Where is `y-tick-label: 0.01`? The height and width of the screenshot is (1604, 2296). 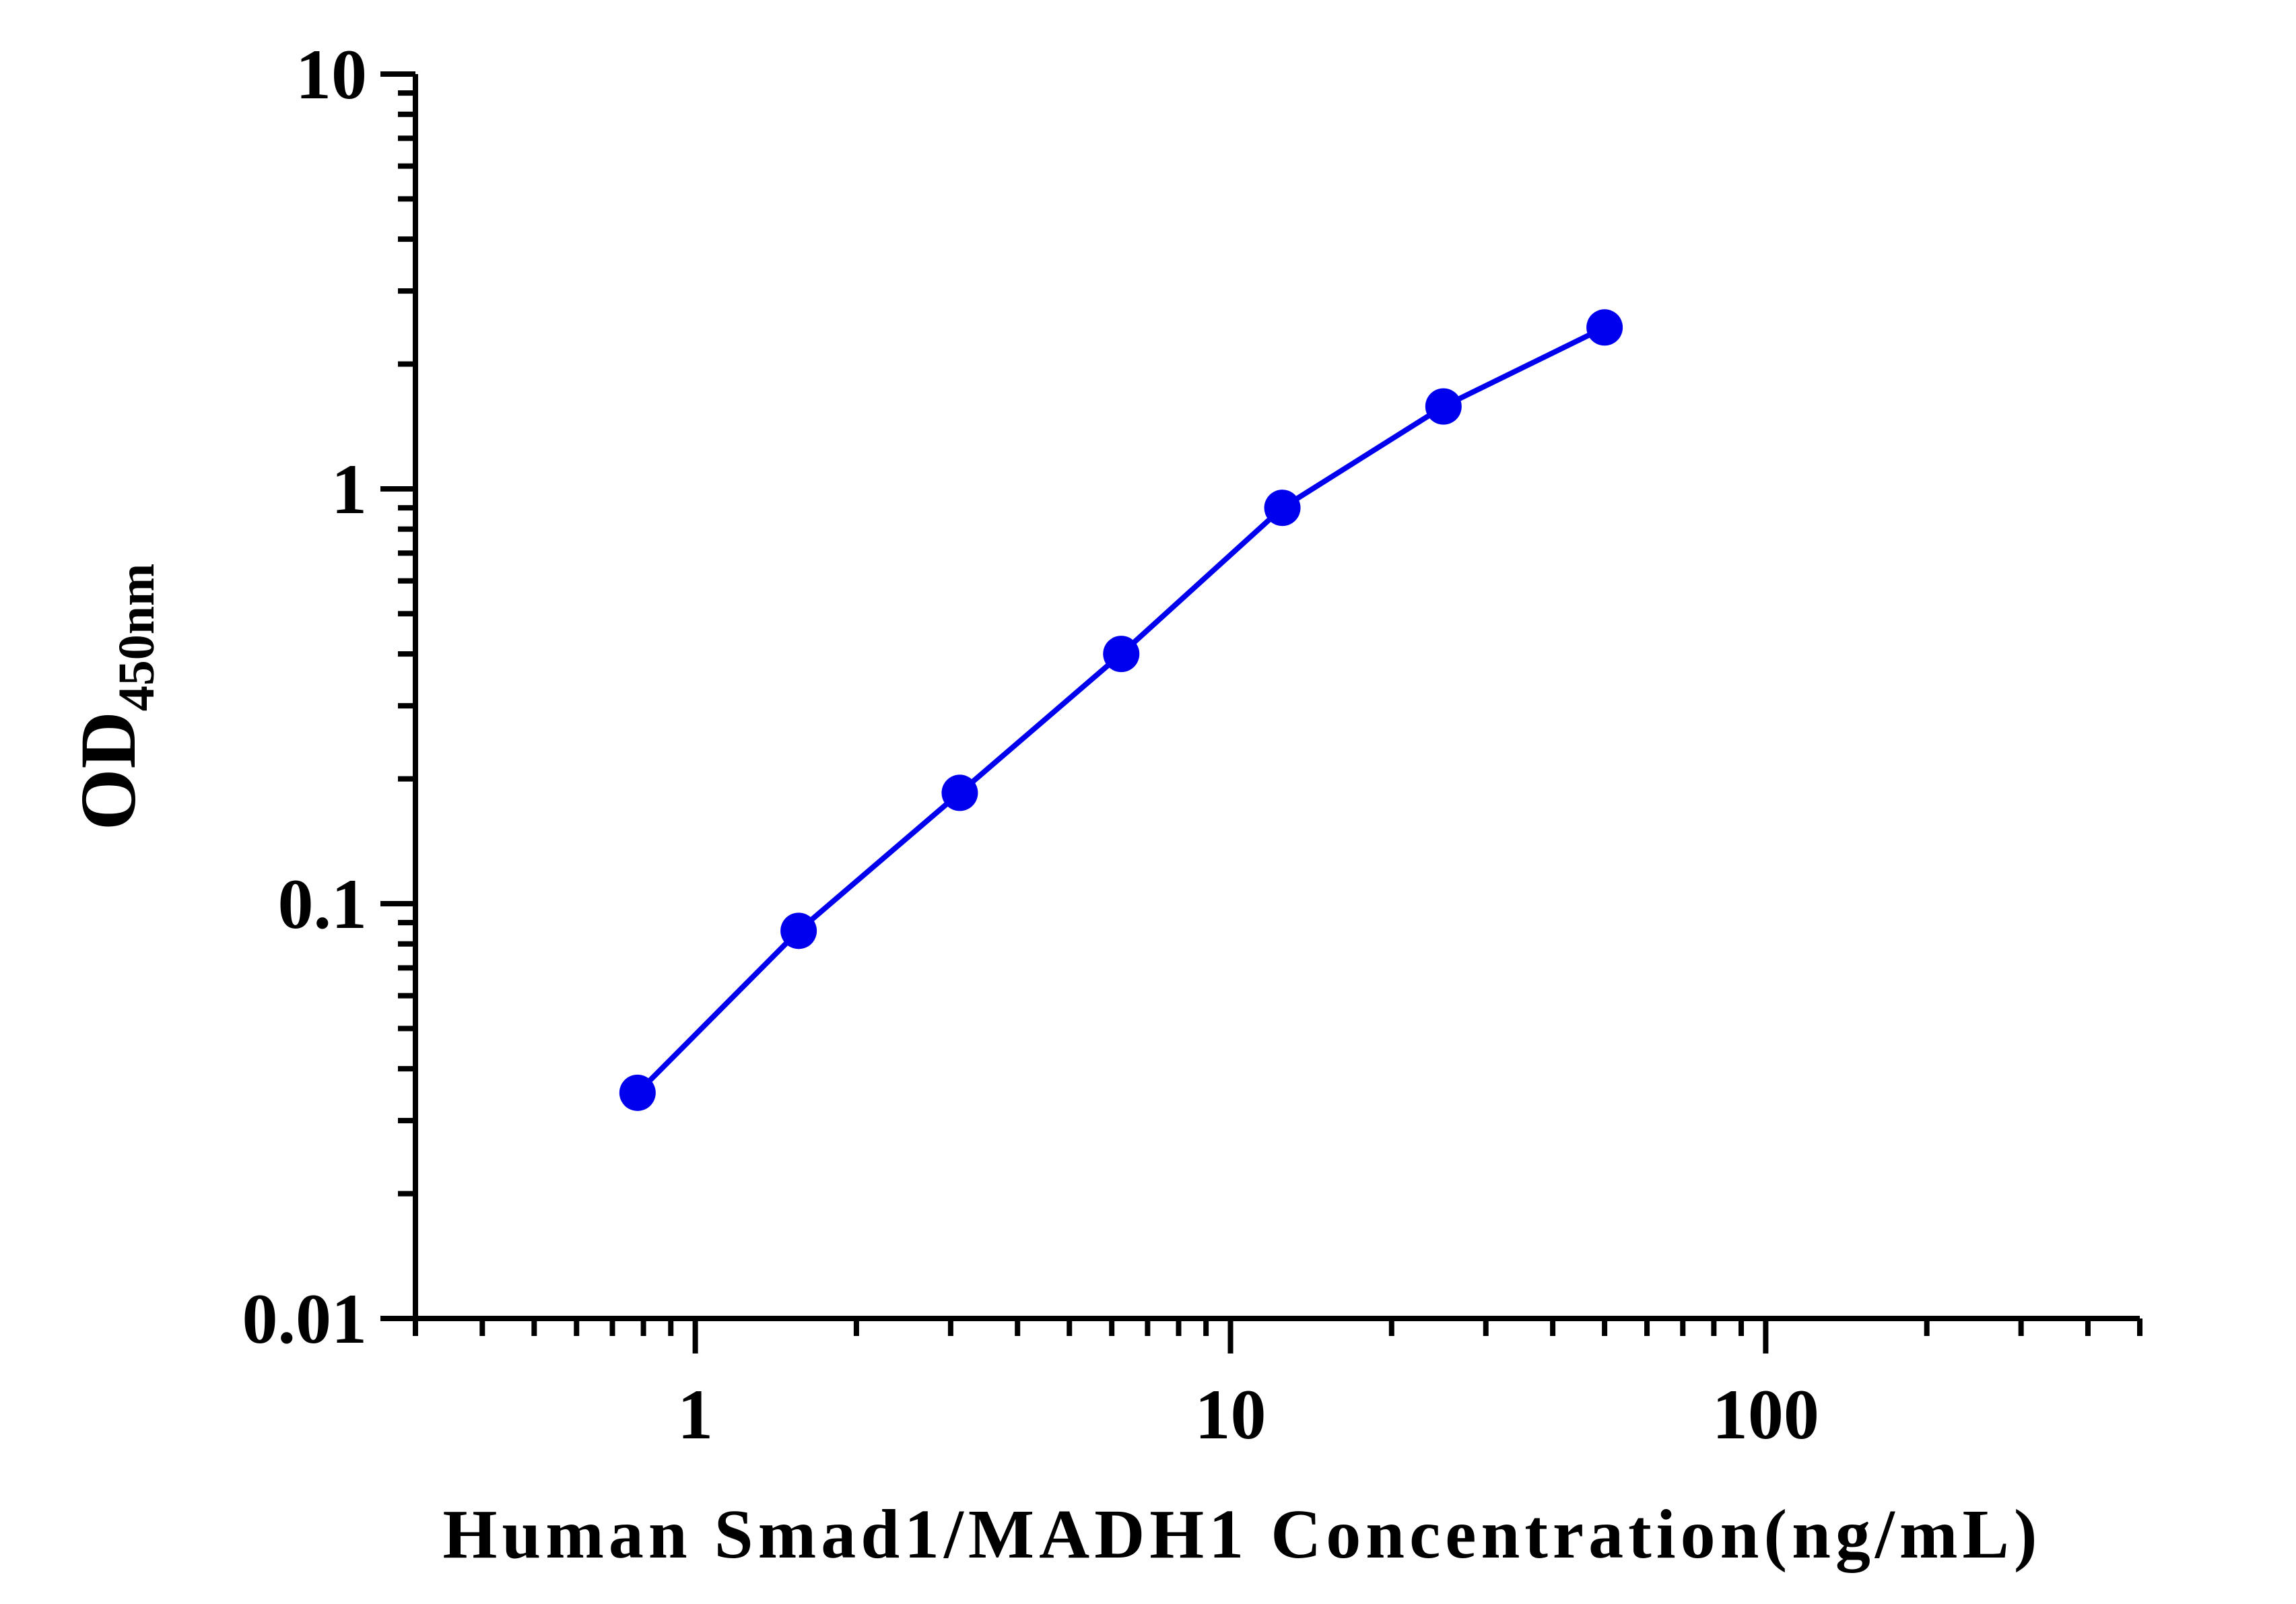
y-tick-label: 0.01 is located at coordinates (305, 1318).